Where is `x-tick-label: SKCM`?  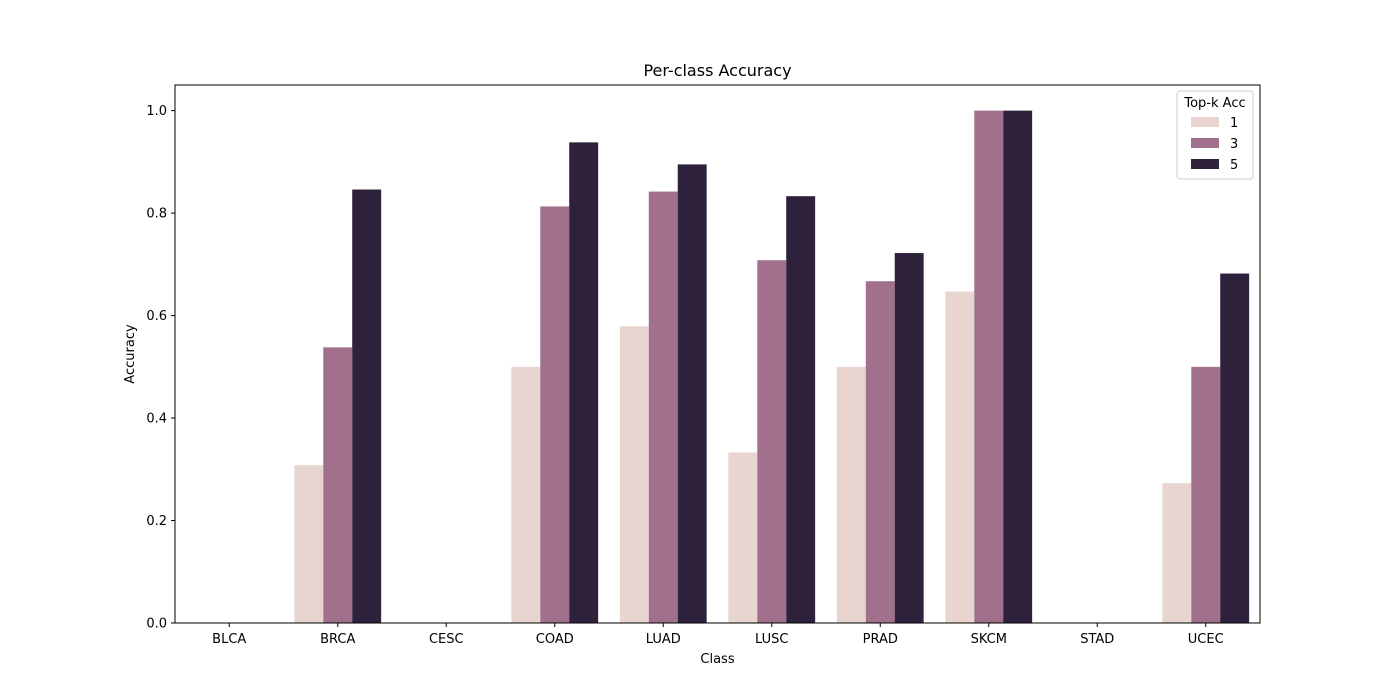
x-tick-label: SKCM is located at coordinates (989, 639).